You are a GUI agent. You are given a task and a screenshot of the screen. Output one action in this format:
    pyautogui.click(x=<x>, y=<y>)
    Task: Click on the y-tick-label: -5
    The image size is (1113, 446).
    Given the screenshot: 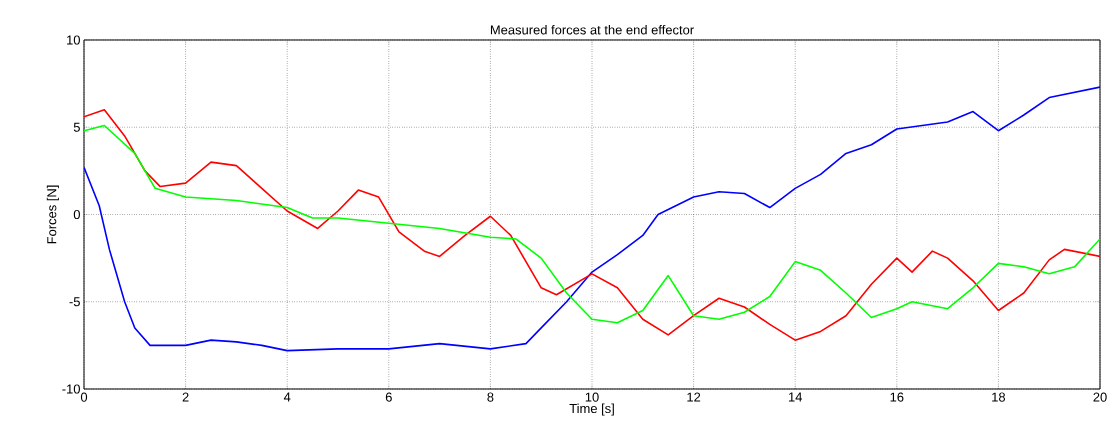 What is the action you would take?
    pyautogui.click(x=74, y=302)
    